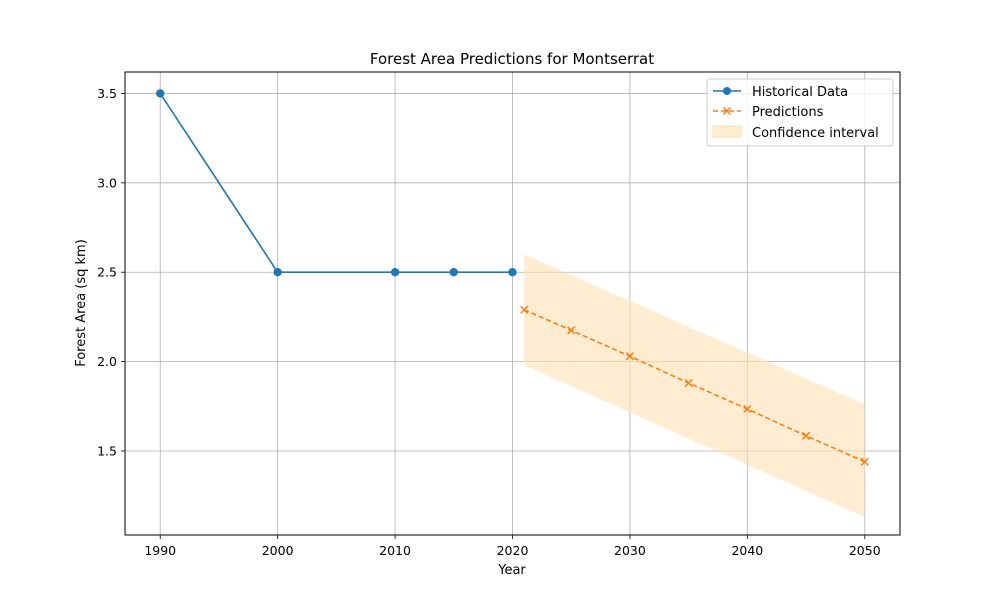 The width and height of the screenshot is (1000, 600). I want to click on legend-item-historical: Historical Data, so click(780, 92).